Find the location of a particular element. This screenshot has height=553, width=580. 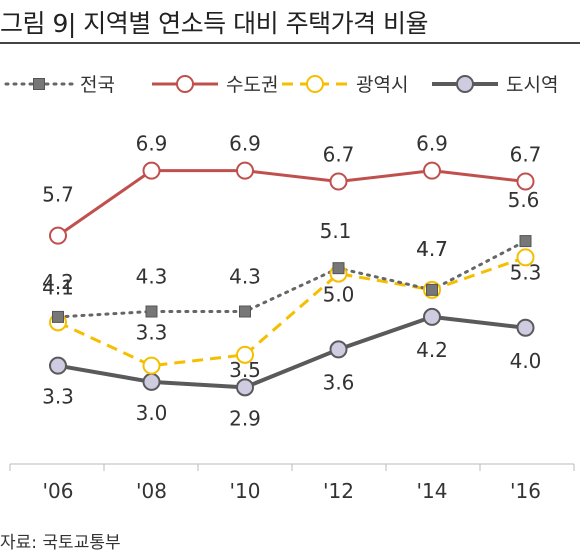

source-note: 자료: 국토교통부 is located at coordinates (60, 543).